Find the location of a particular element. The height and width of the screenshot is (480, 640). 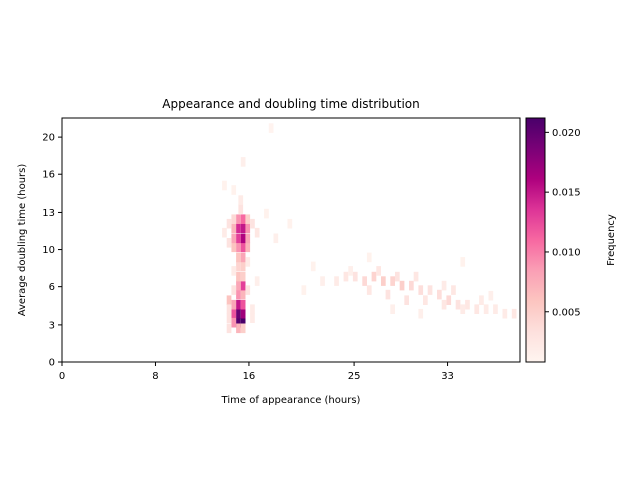

y-axis-label: Average doubling time (hours) is located at coordinates (22, 240).